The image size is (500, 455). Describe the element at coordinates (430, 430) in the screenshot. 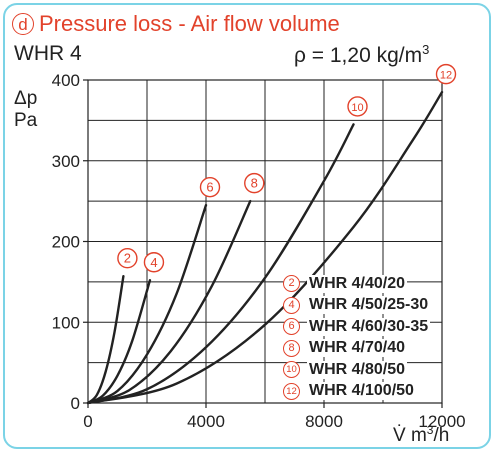

I see `x-axis-label-exponent: 3` at that location.